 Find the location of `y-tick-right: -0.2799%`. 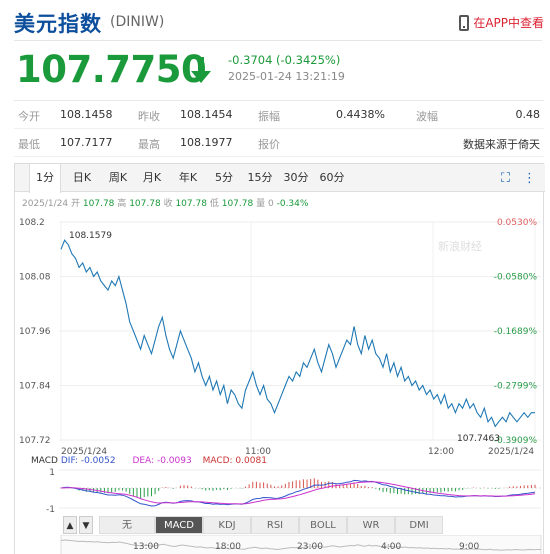

y-tick-right: -0.2799% is located at coordinates (516, 387).